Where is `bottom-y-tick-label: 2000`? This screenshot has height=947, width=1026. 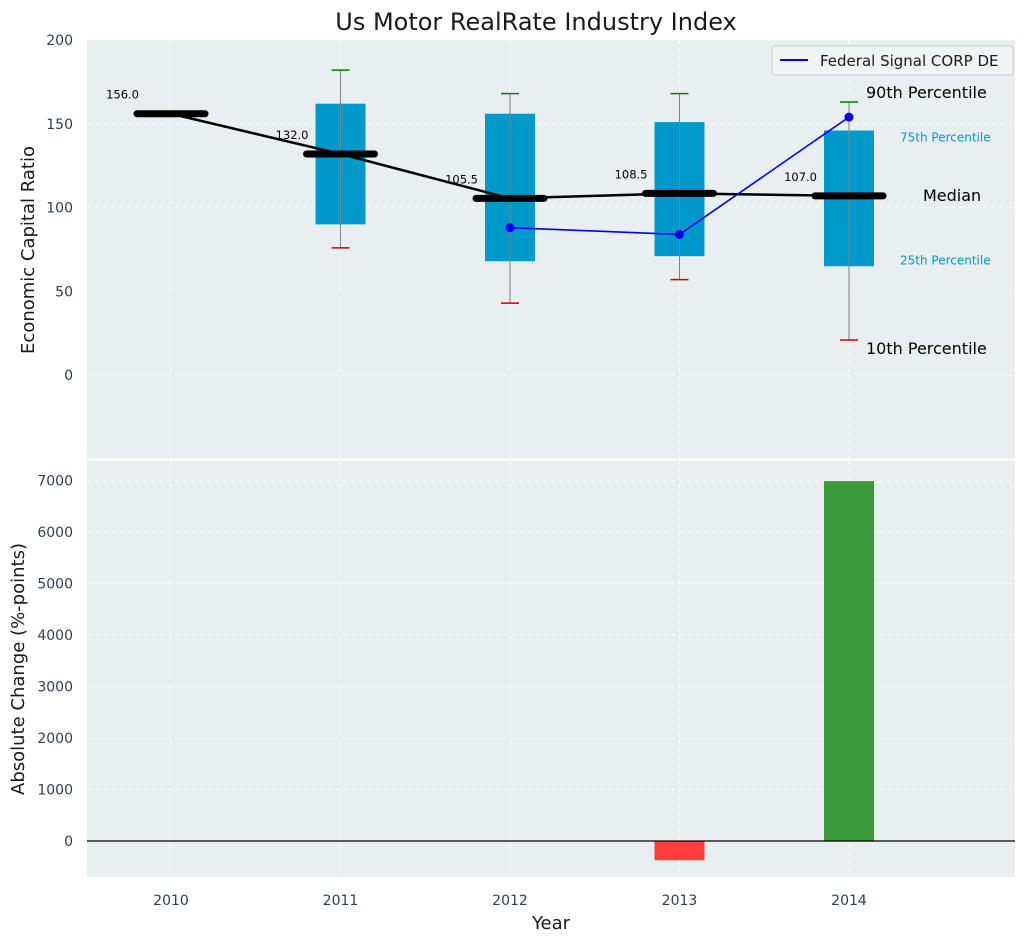 bottom-y-tick-label: 2000 is located at coordinates (55, 739).